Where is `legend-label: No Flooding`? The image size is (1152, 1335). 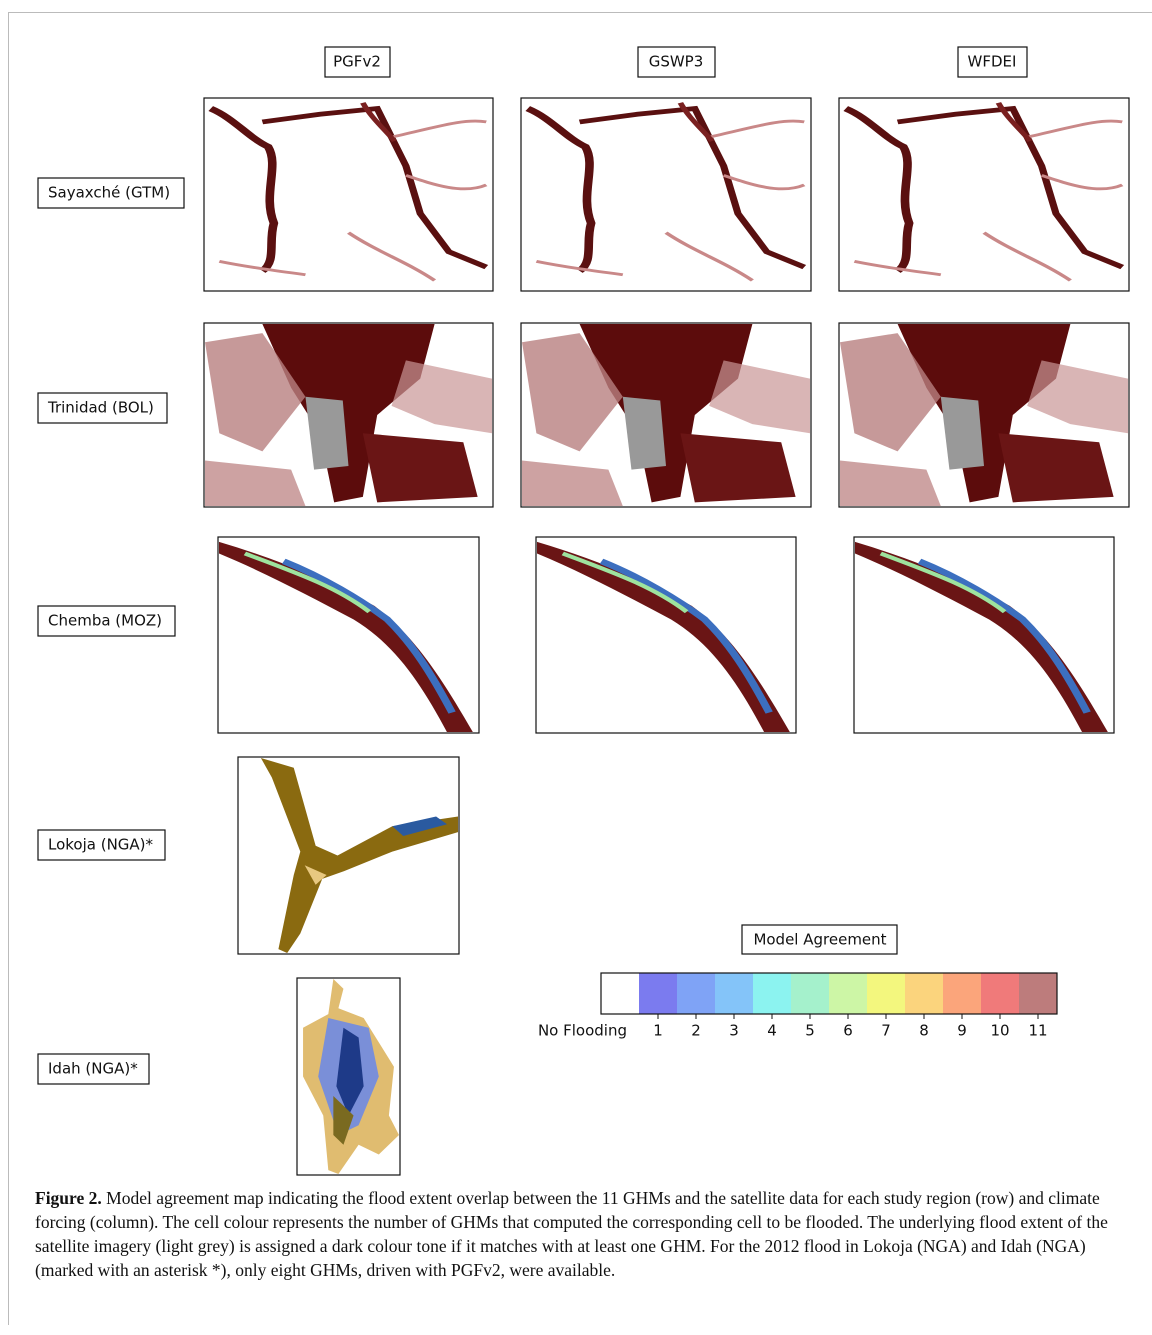 legend-label: No Flooding is located at coordinates (582, 1031).